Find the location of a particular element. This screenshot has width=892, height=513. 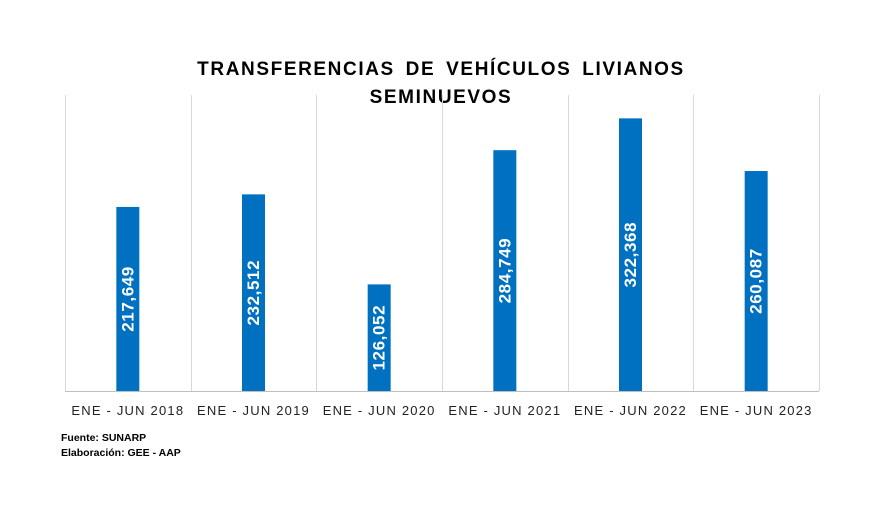

data-label-0: 217,649 is located at coordinates (127, 299).